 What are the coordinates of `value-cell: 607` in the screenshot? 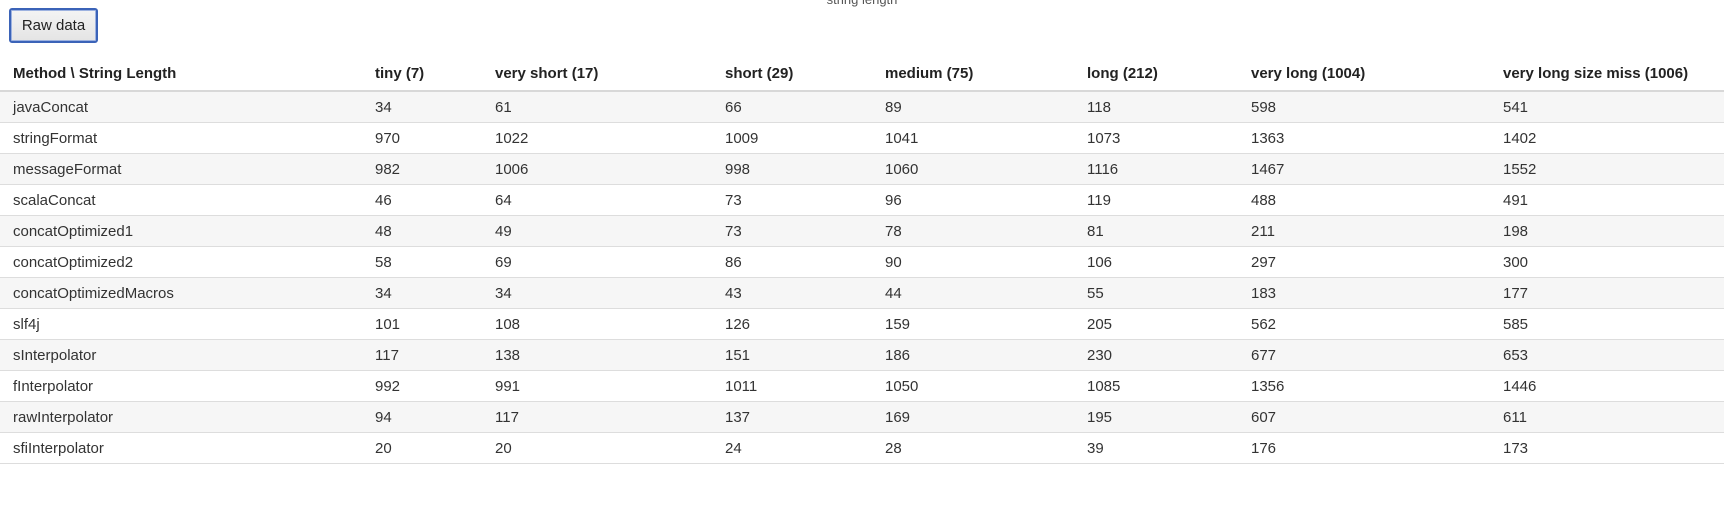 It's located at (1364, 417).